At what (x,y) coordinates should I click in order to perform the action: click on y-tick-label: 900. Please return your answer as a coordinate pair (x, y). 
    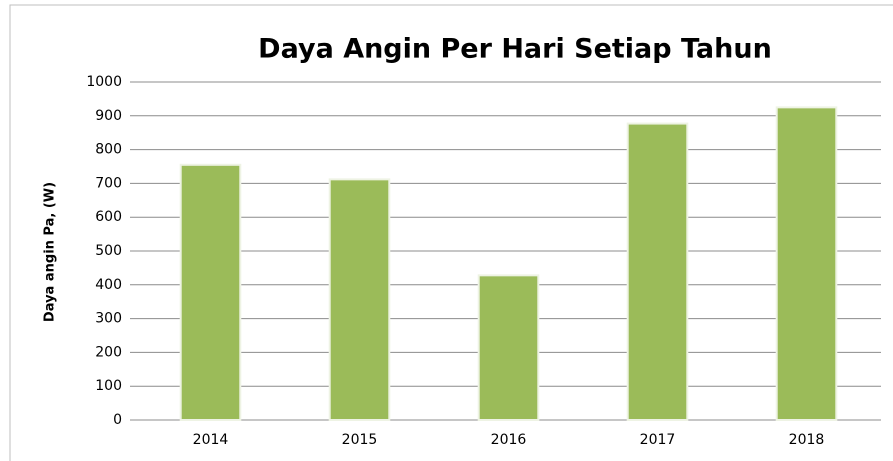
    Looking at the image, I should click on (108, 116).